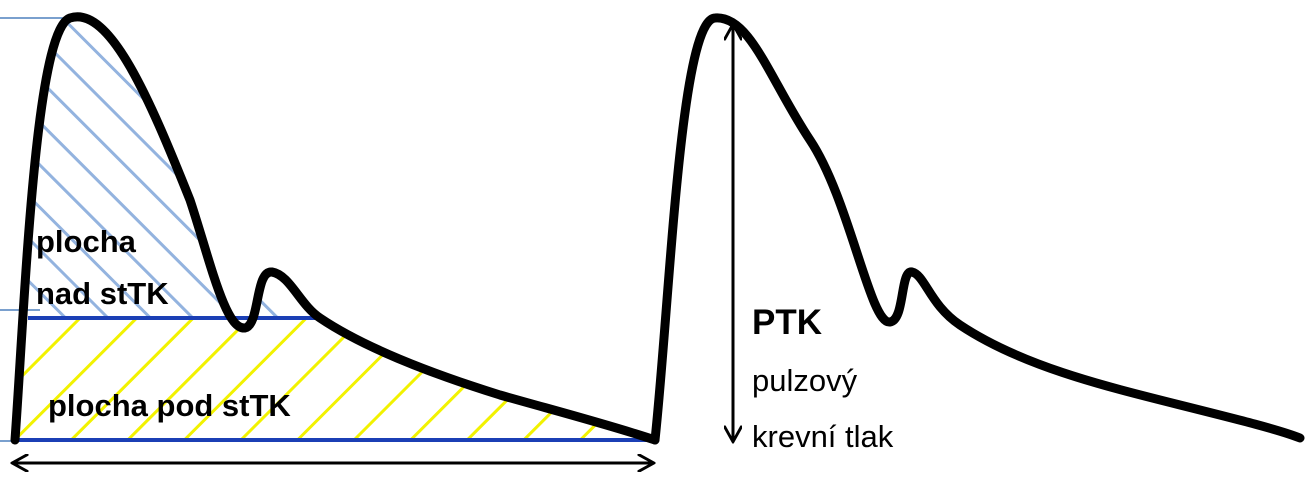  I want to click on ptk-description: krevní tlak, so click(823, 436).